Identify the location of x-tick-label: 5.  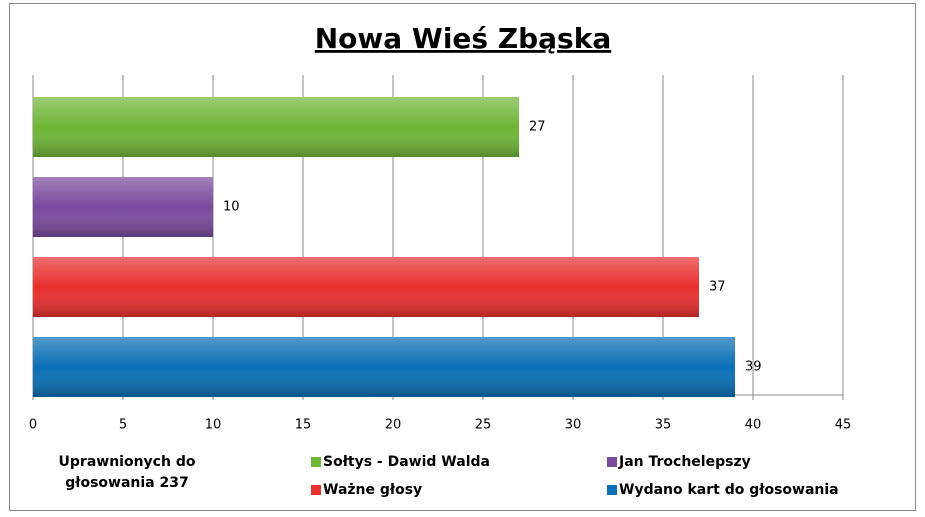
(123, 425).